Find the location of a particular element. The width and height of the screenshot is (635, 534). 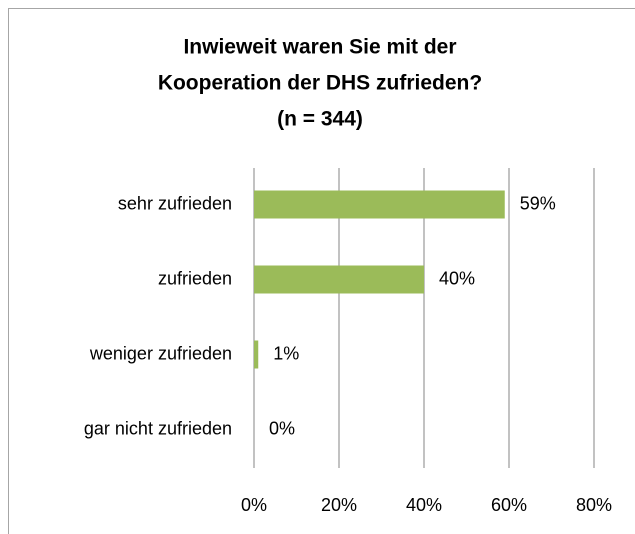

x-tick-label: 0% is located at coordinates (254, 505).